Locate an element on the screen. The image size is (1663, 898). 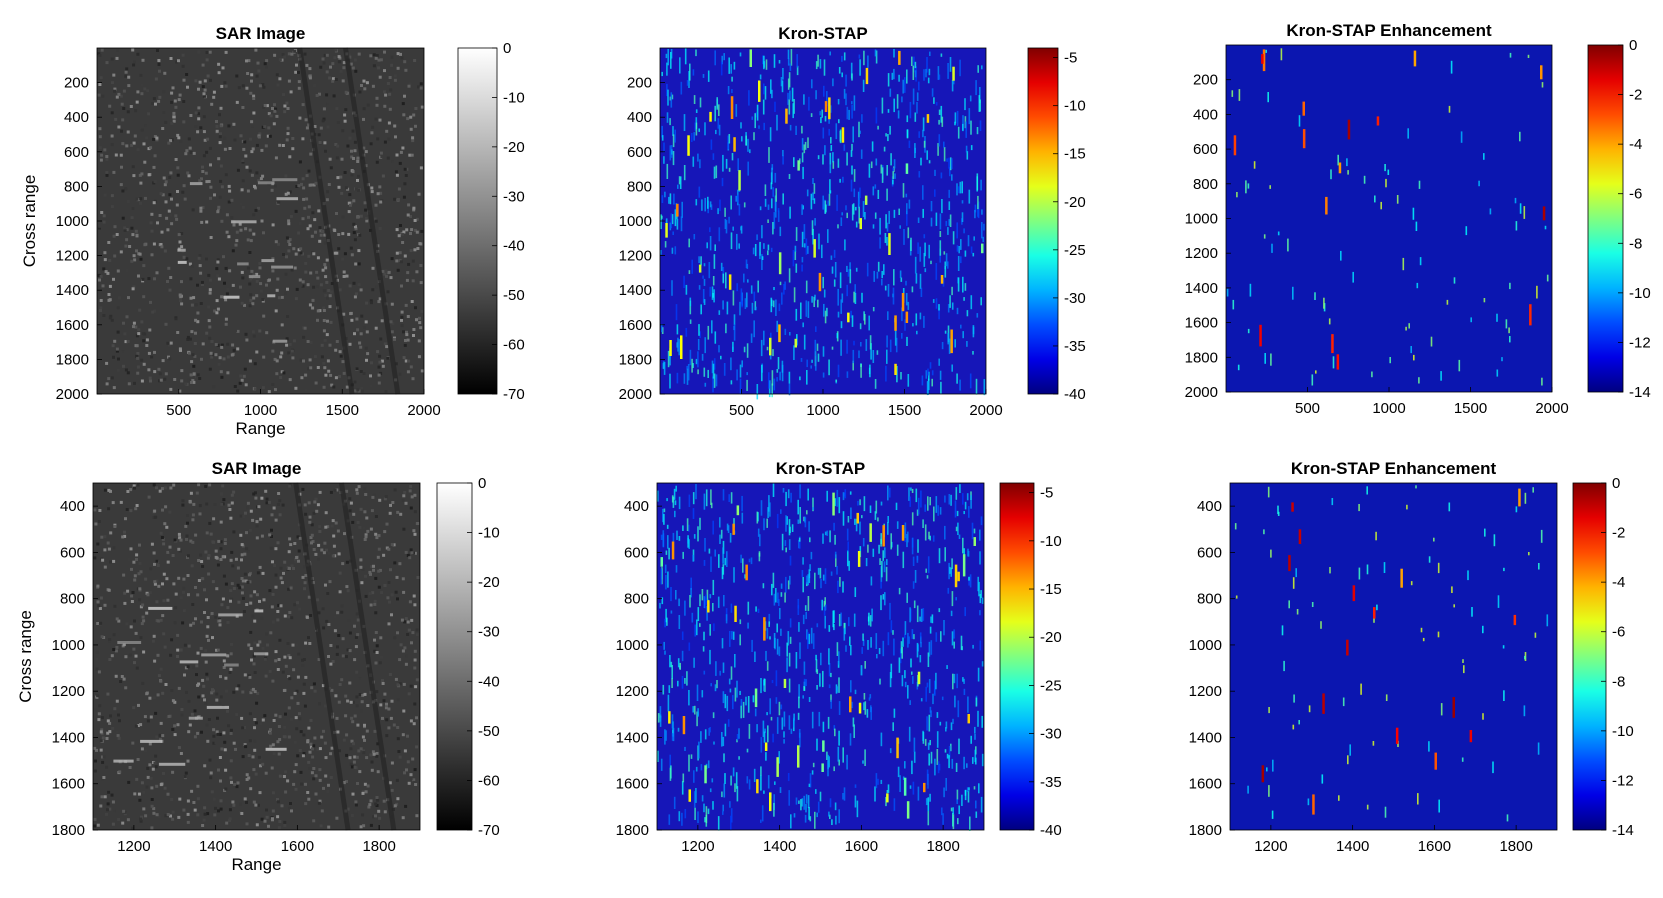
x-tick-label: 1400 is located at coordinates (1352, 846).